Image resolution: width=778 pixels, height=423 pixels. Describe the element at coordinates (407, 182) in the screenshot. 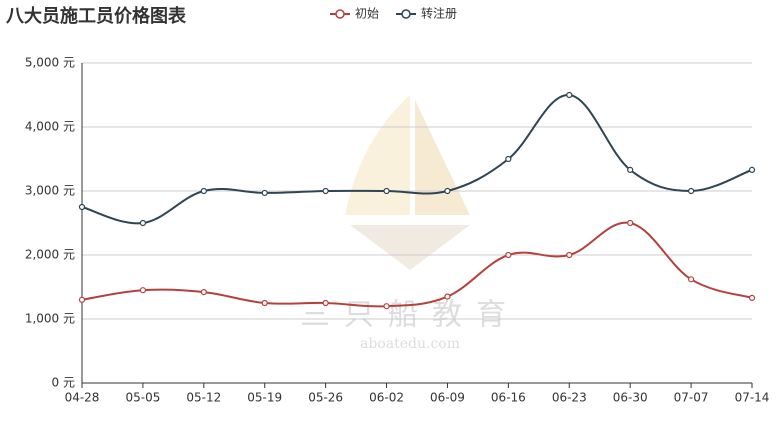

I see `watermark-logo` at that location.